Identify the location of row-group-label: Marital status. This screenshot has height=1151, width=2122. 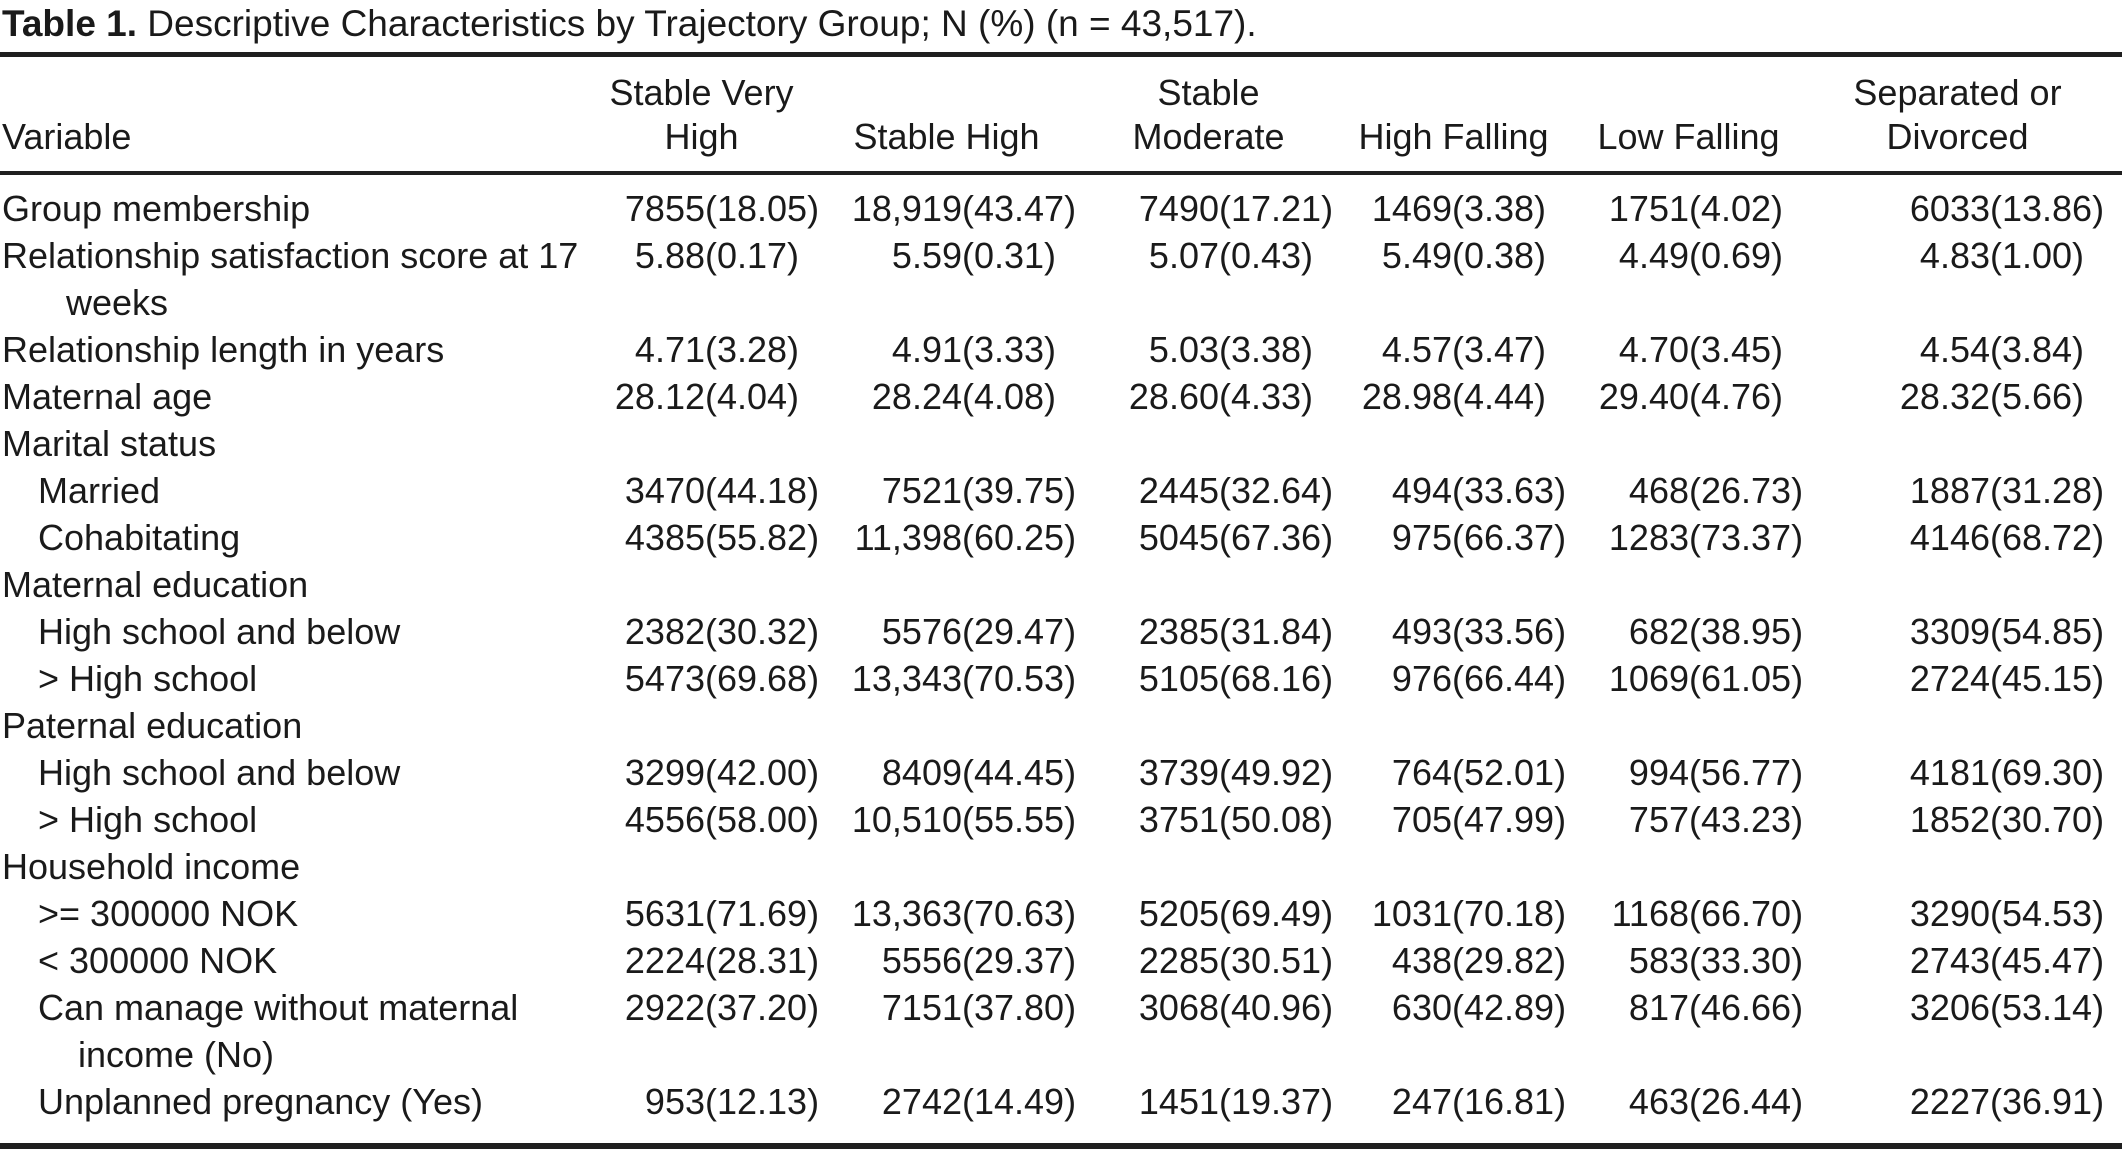
(109, 443).